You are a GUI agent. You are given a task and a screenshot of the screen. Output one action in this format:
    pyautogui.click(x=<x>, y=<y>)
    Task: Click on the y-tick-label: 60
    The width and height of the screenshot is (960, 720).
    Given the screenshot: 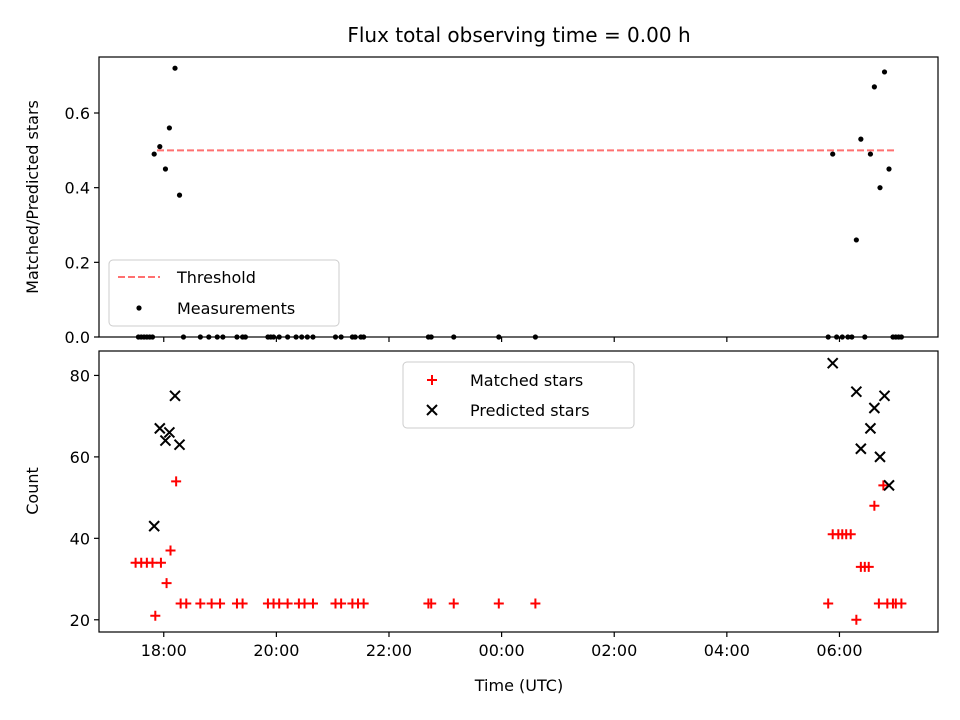 What is the action you would take?
    pyautogui.click(x=80, y=457)
    